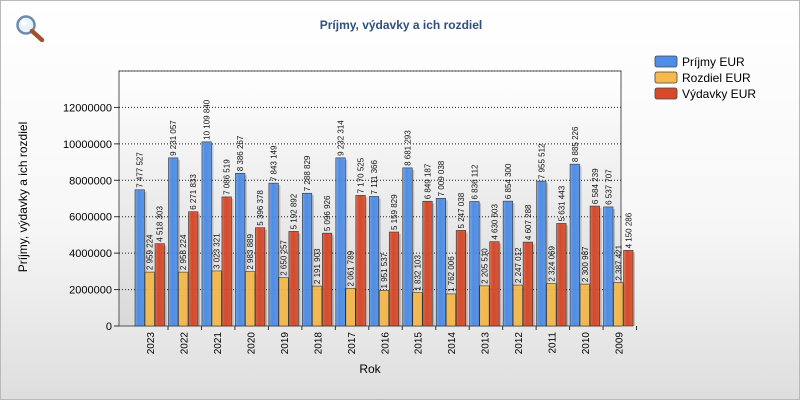 This screenshot has width=800, height=401. Describe the element at coordinates (87, 145) in the screenshot. I see `y-tick-label: 10000000` at that location.